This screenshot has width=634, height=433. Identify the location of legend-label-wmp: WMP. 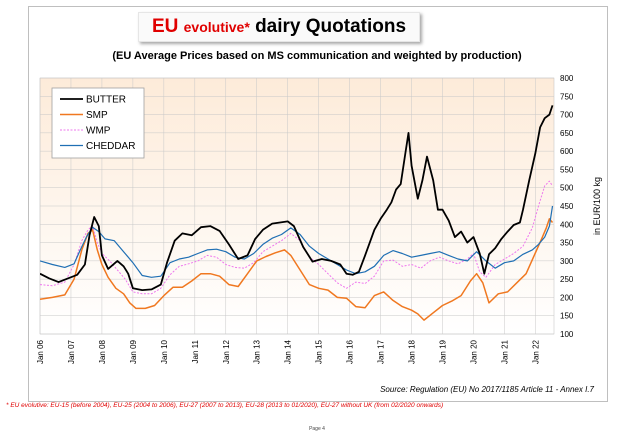
(98, 131).